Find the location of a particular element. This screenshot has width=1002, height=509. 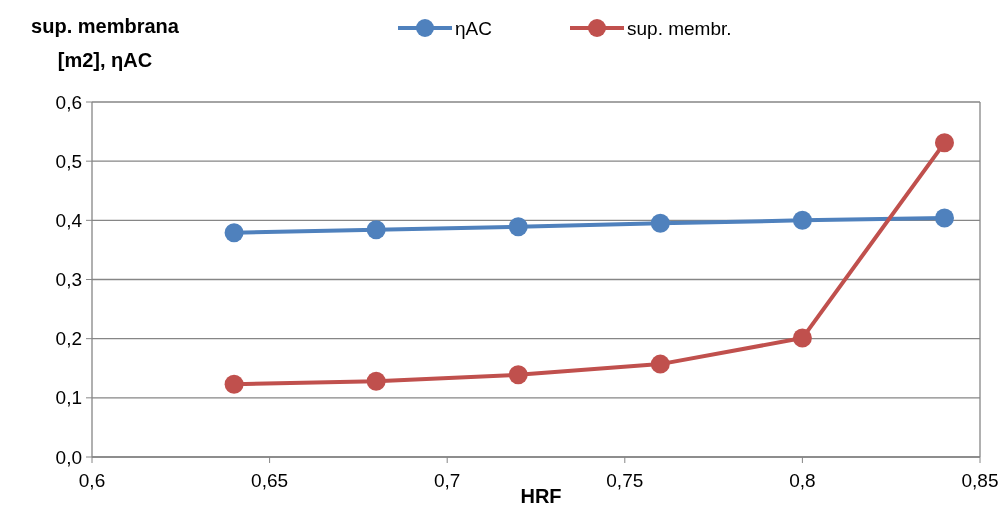

x-axis-title: HRF is located at coordinates (541, 496).